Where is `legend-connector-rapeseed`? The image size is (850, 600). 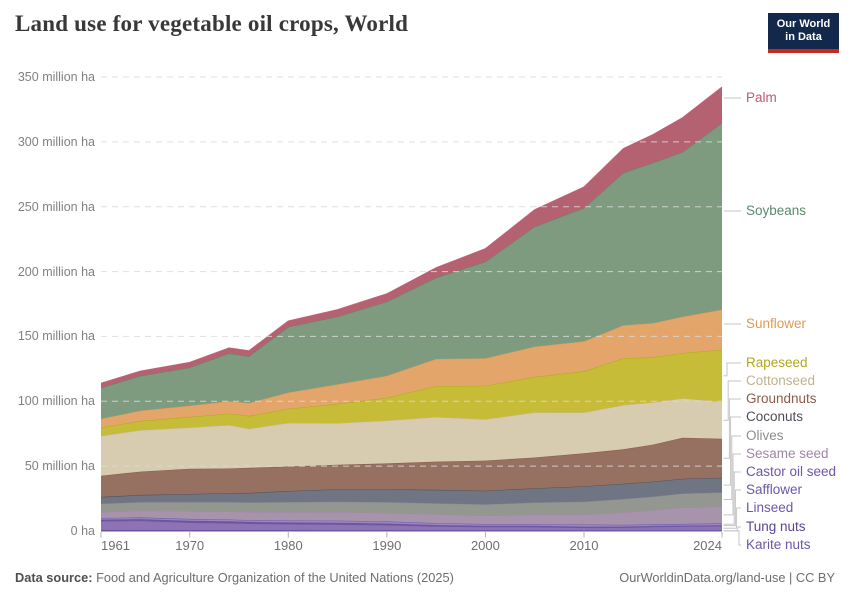
legend-connector-rapeseed is located at coordinates (732, 369).